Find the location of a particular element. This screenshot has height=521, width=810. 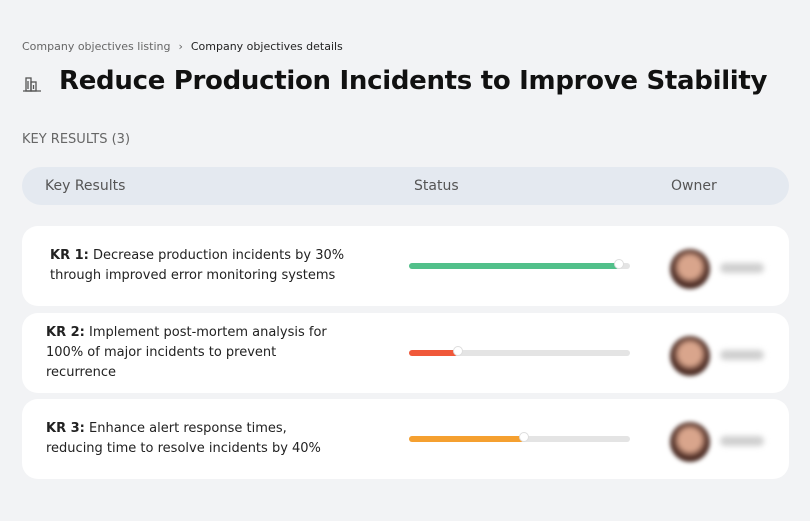

key-result-label: KR 3: is located at coordinates (65, 428).